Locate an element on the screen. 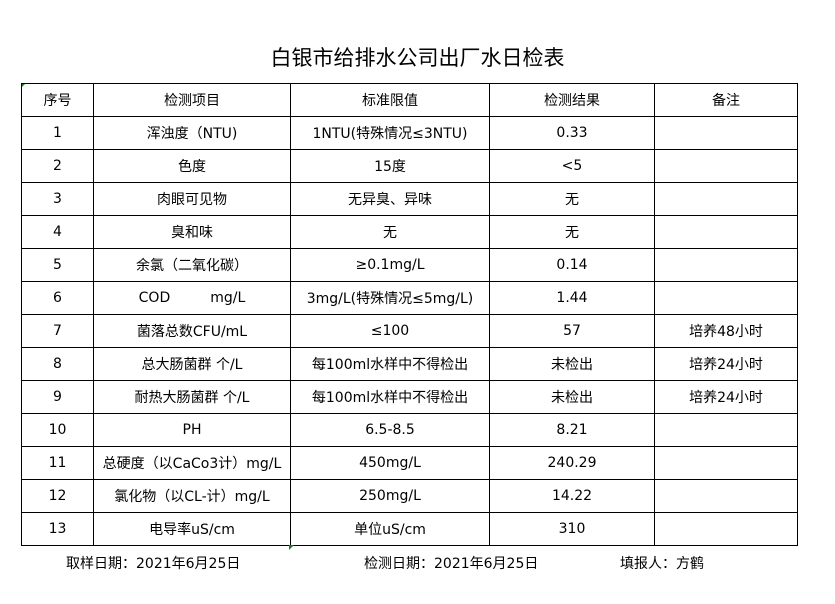 The width and height of the screenshot is (835, 604). test-result: 0.14 is located at coordinates (572, 265).